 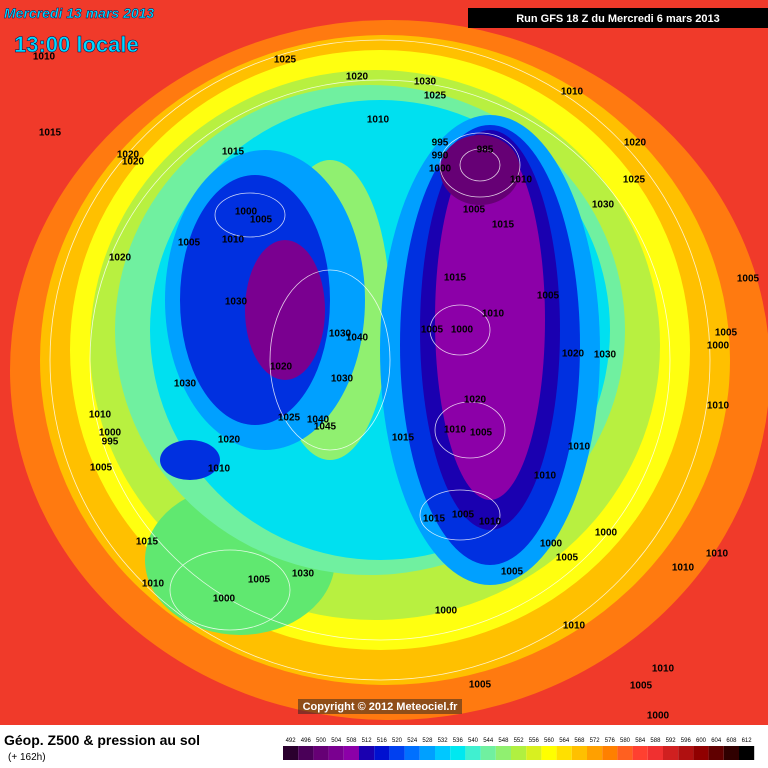 What do you see at coordinates (747, 741) in the screenshot?
I see `legend-label: 612` at bounding box center [747, 741].